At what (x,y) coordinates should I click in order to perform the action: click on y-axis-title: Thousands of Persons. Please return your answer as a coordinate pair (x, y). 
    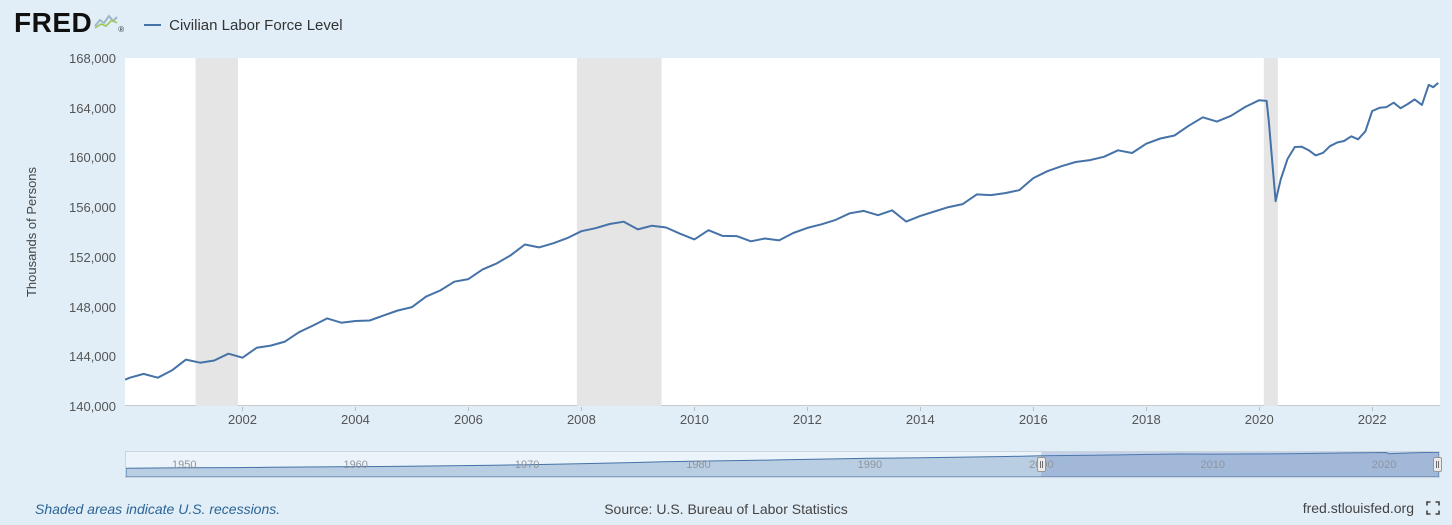
    Looking at the image, I should click on (31, 232).